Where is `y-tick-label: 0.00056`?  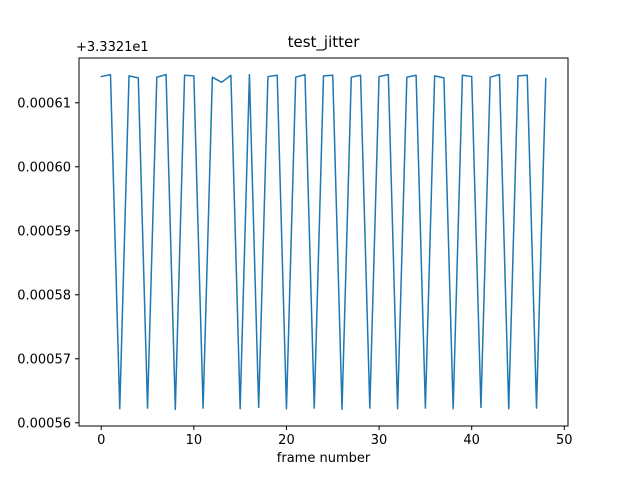
y-tick-label: 0.00056 is located at coordinates (44, 423).